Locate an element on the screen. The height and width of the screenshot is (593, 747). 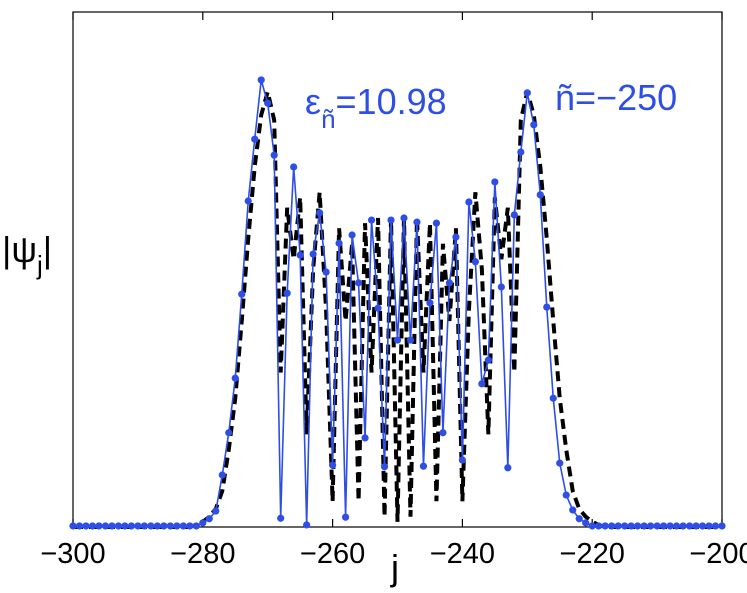
annotation-suffix: =10.98 is located at coordinates (391, 101).